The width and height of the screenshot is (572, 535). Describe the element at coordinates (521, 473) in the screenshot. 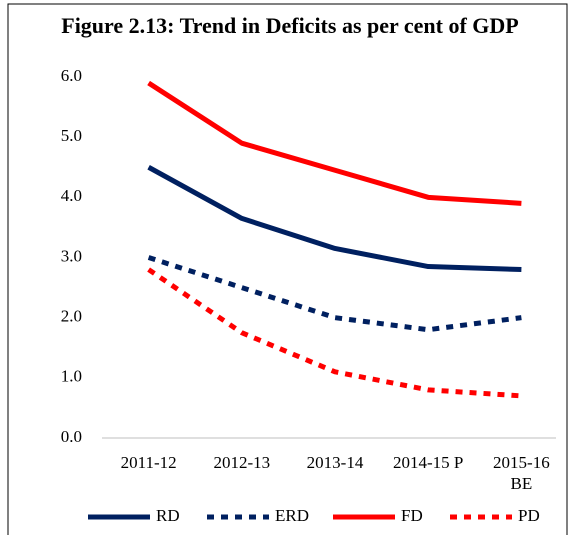

I see `x-tick-label: 2015-16 BE` at that location.